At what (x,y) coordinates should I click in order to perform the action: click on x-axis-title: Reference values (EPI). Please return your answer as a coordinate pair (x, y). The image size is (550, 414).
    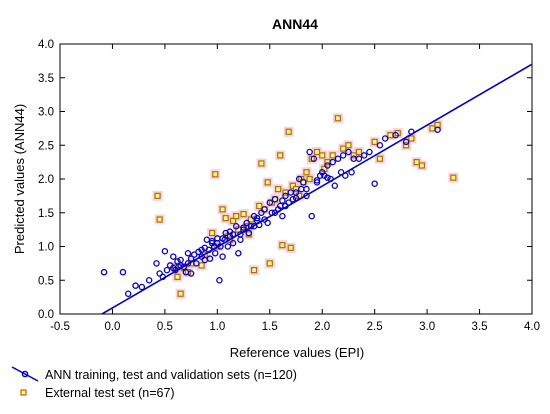
    Looking at the image, I should click on (297, 352).